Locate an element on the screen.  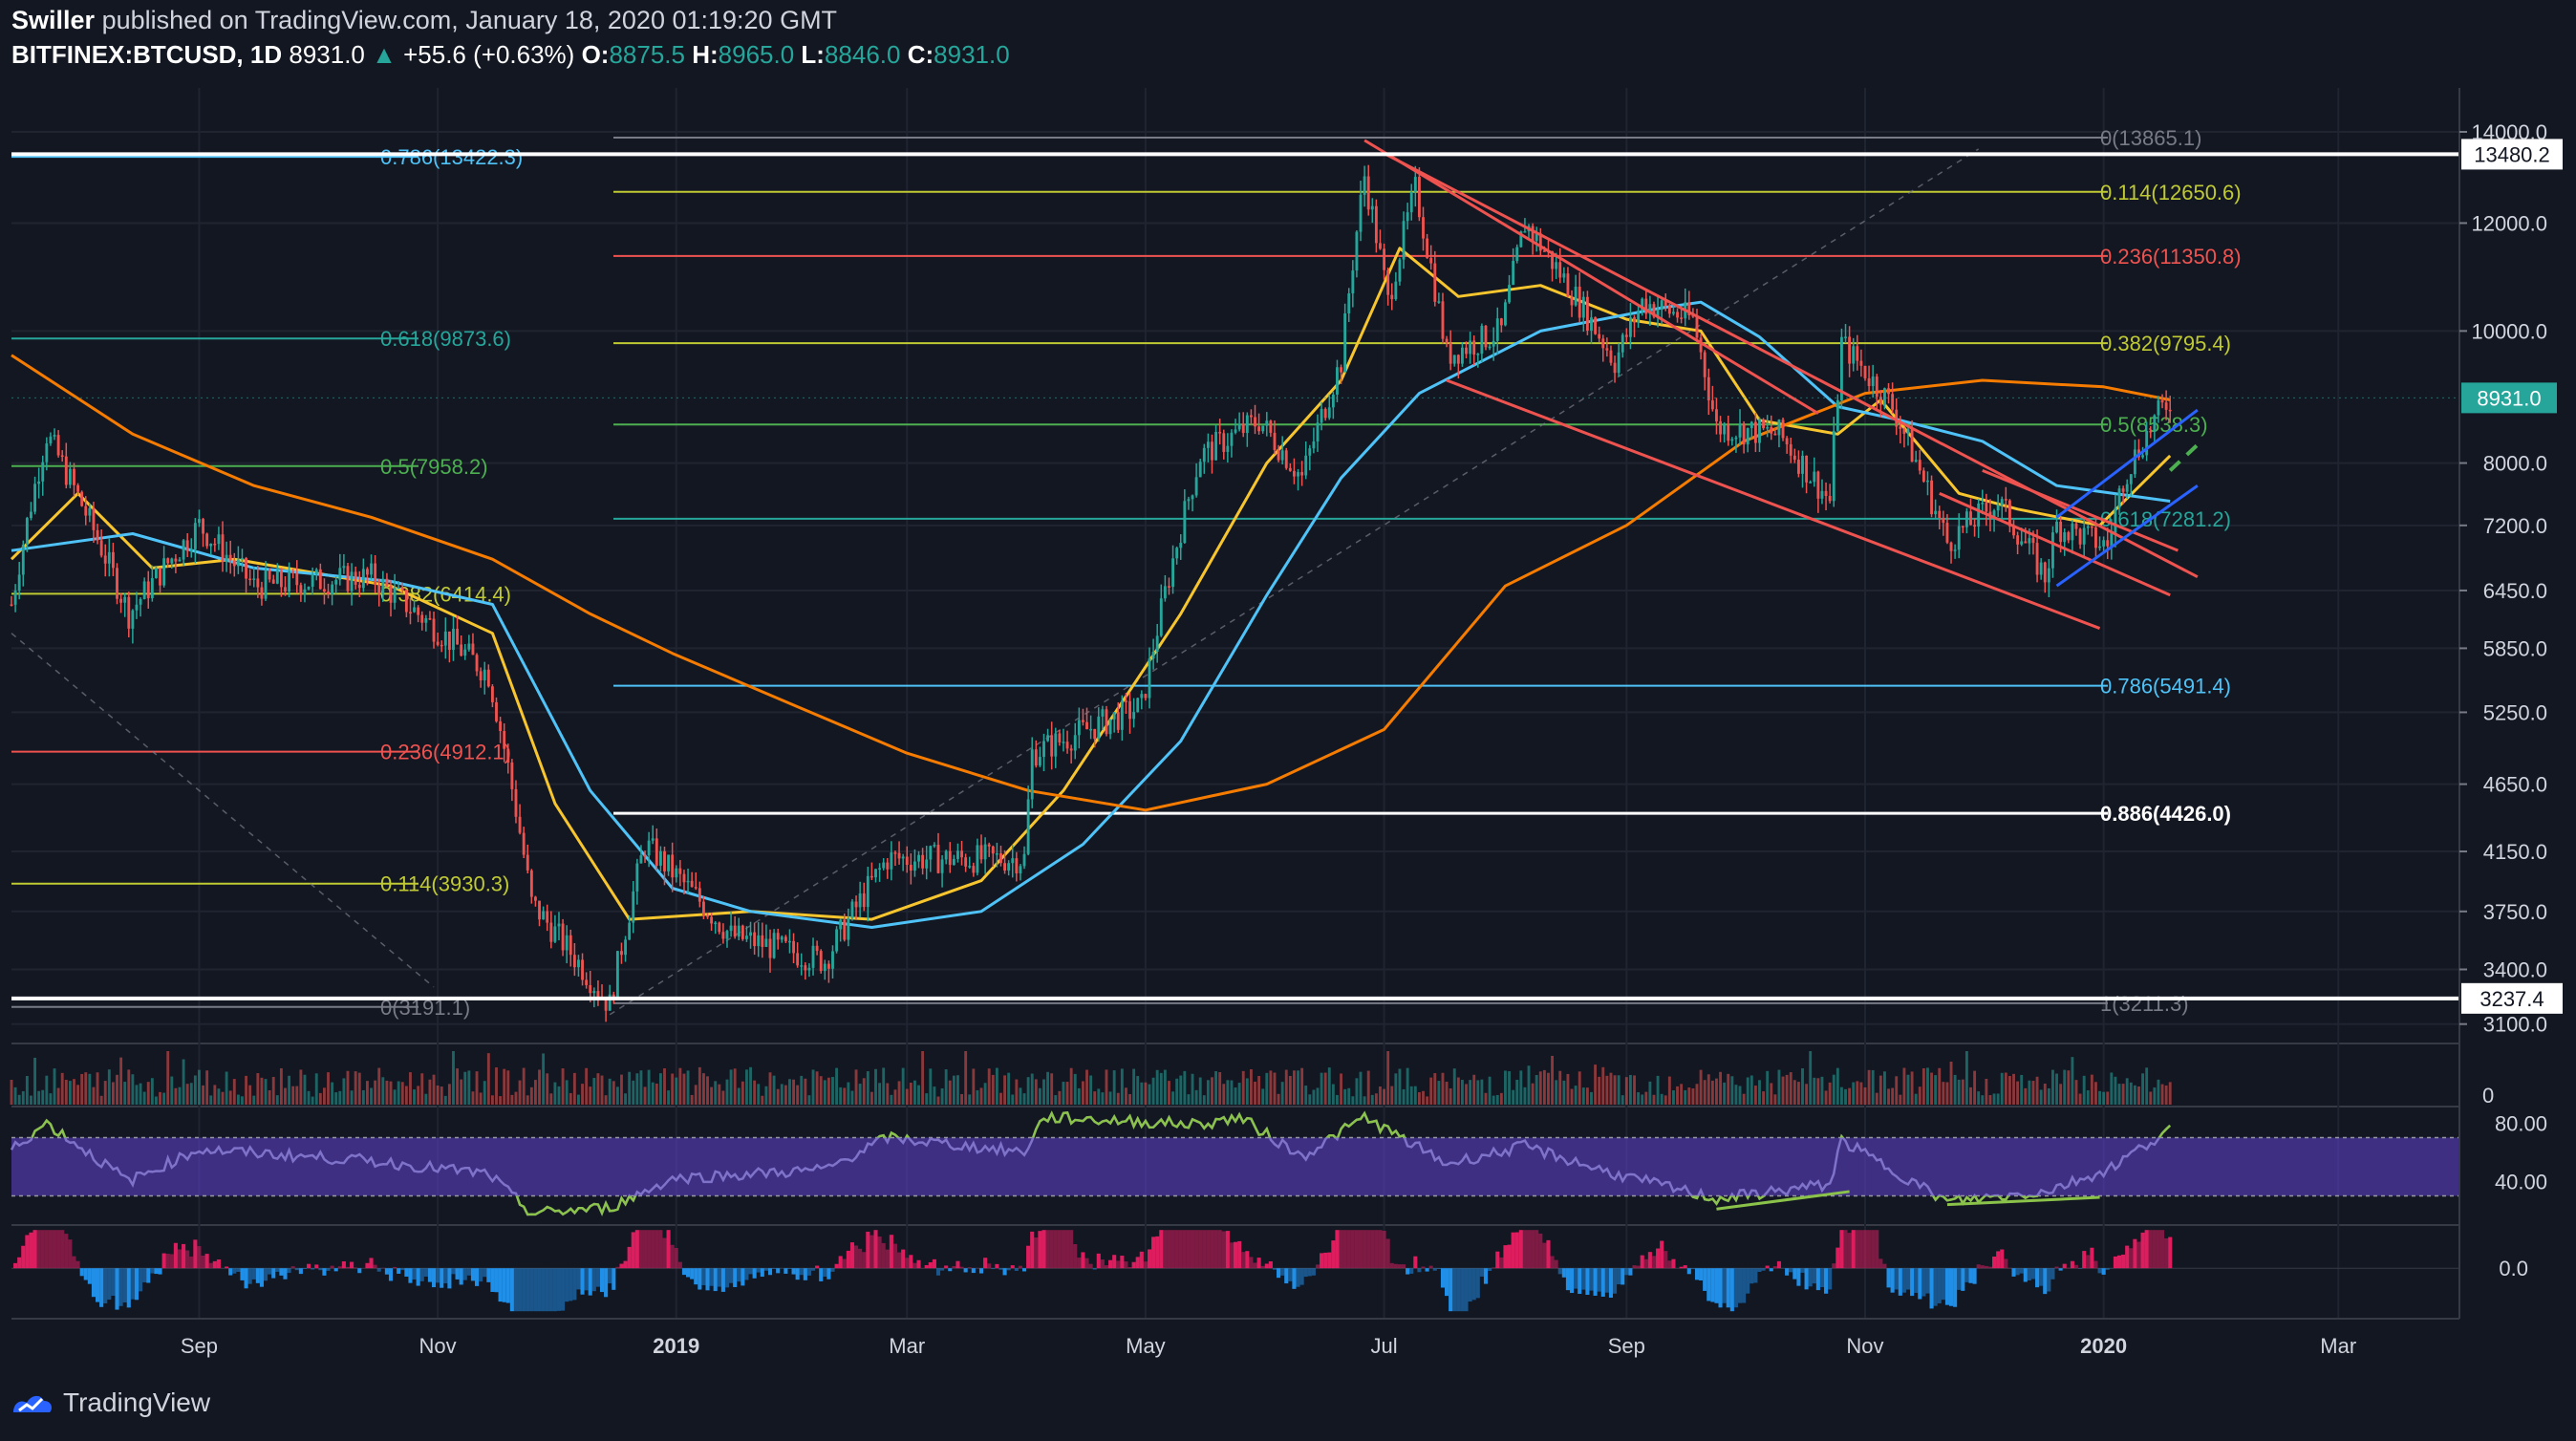
y-tick-label: 10000.0 is located at coordinates (2509, 331).